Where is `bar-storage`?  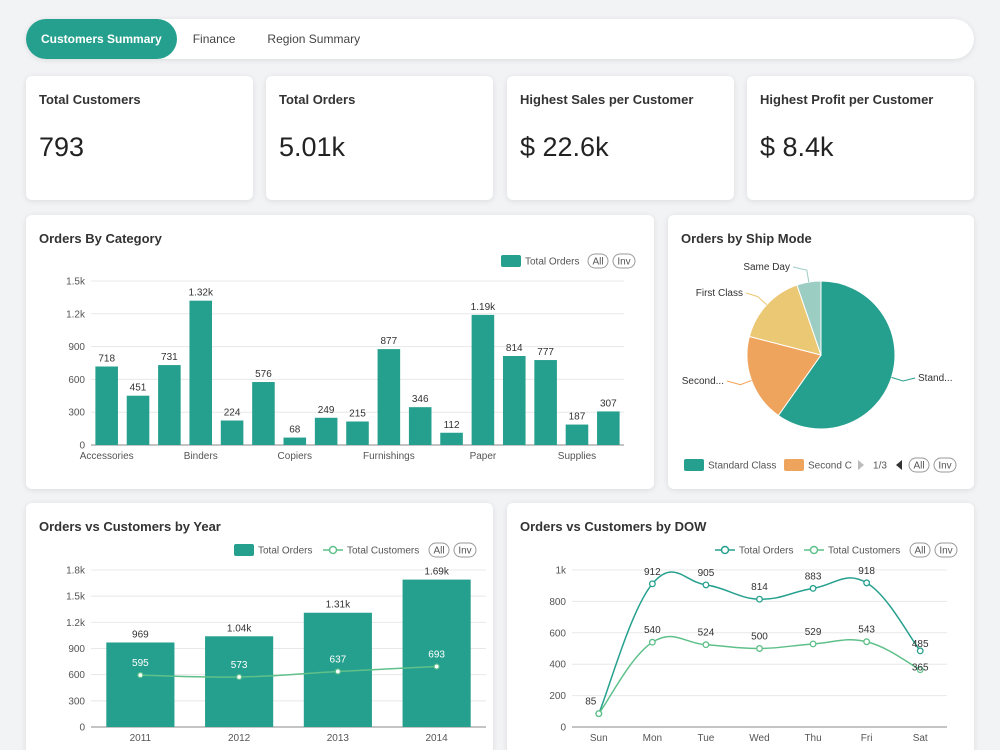 bar-storage is located at coordinates (545, 402).